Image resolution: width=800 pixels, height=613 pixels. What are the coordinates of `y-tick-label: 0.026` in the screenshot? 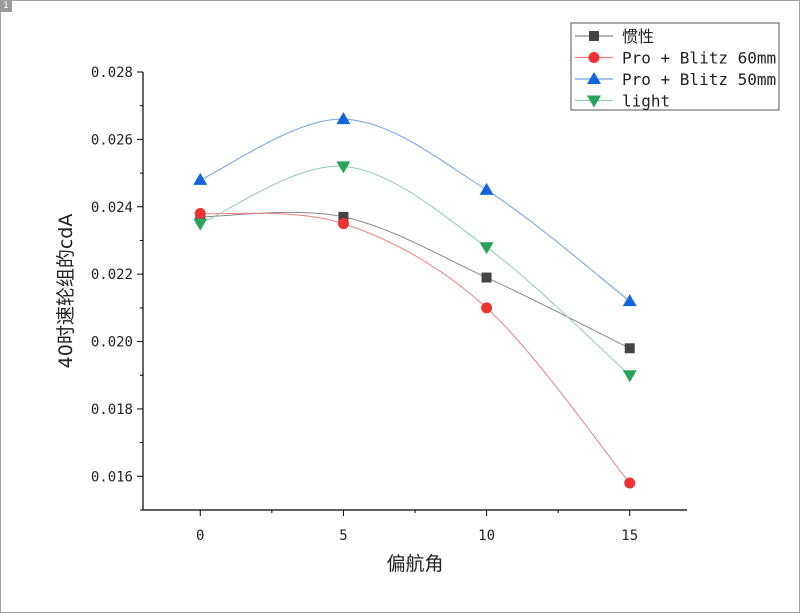 It's located at (112, 140).